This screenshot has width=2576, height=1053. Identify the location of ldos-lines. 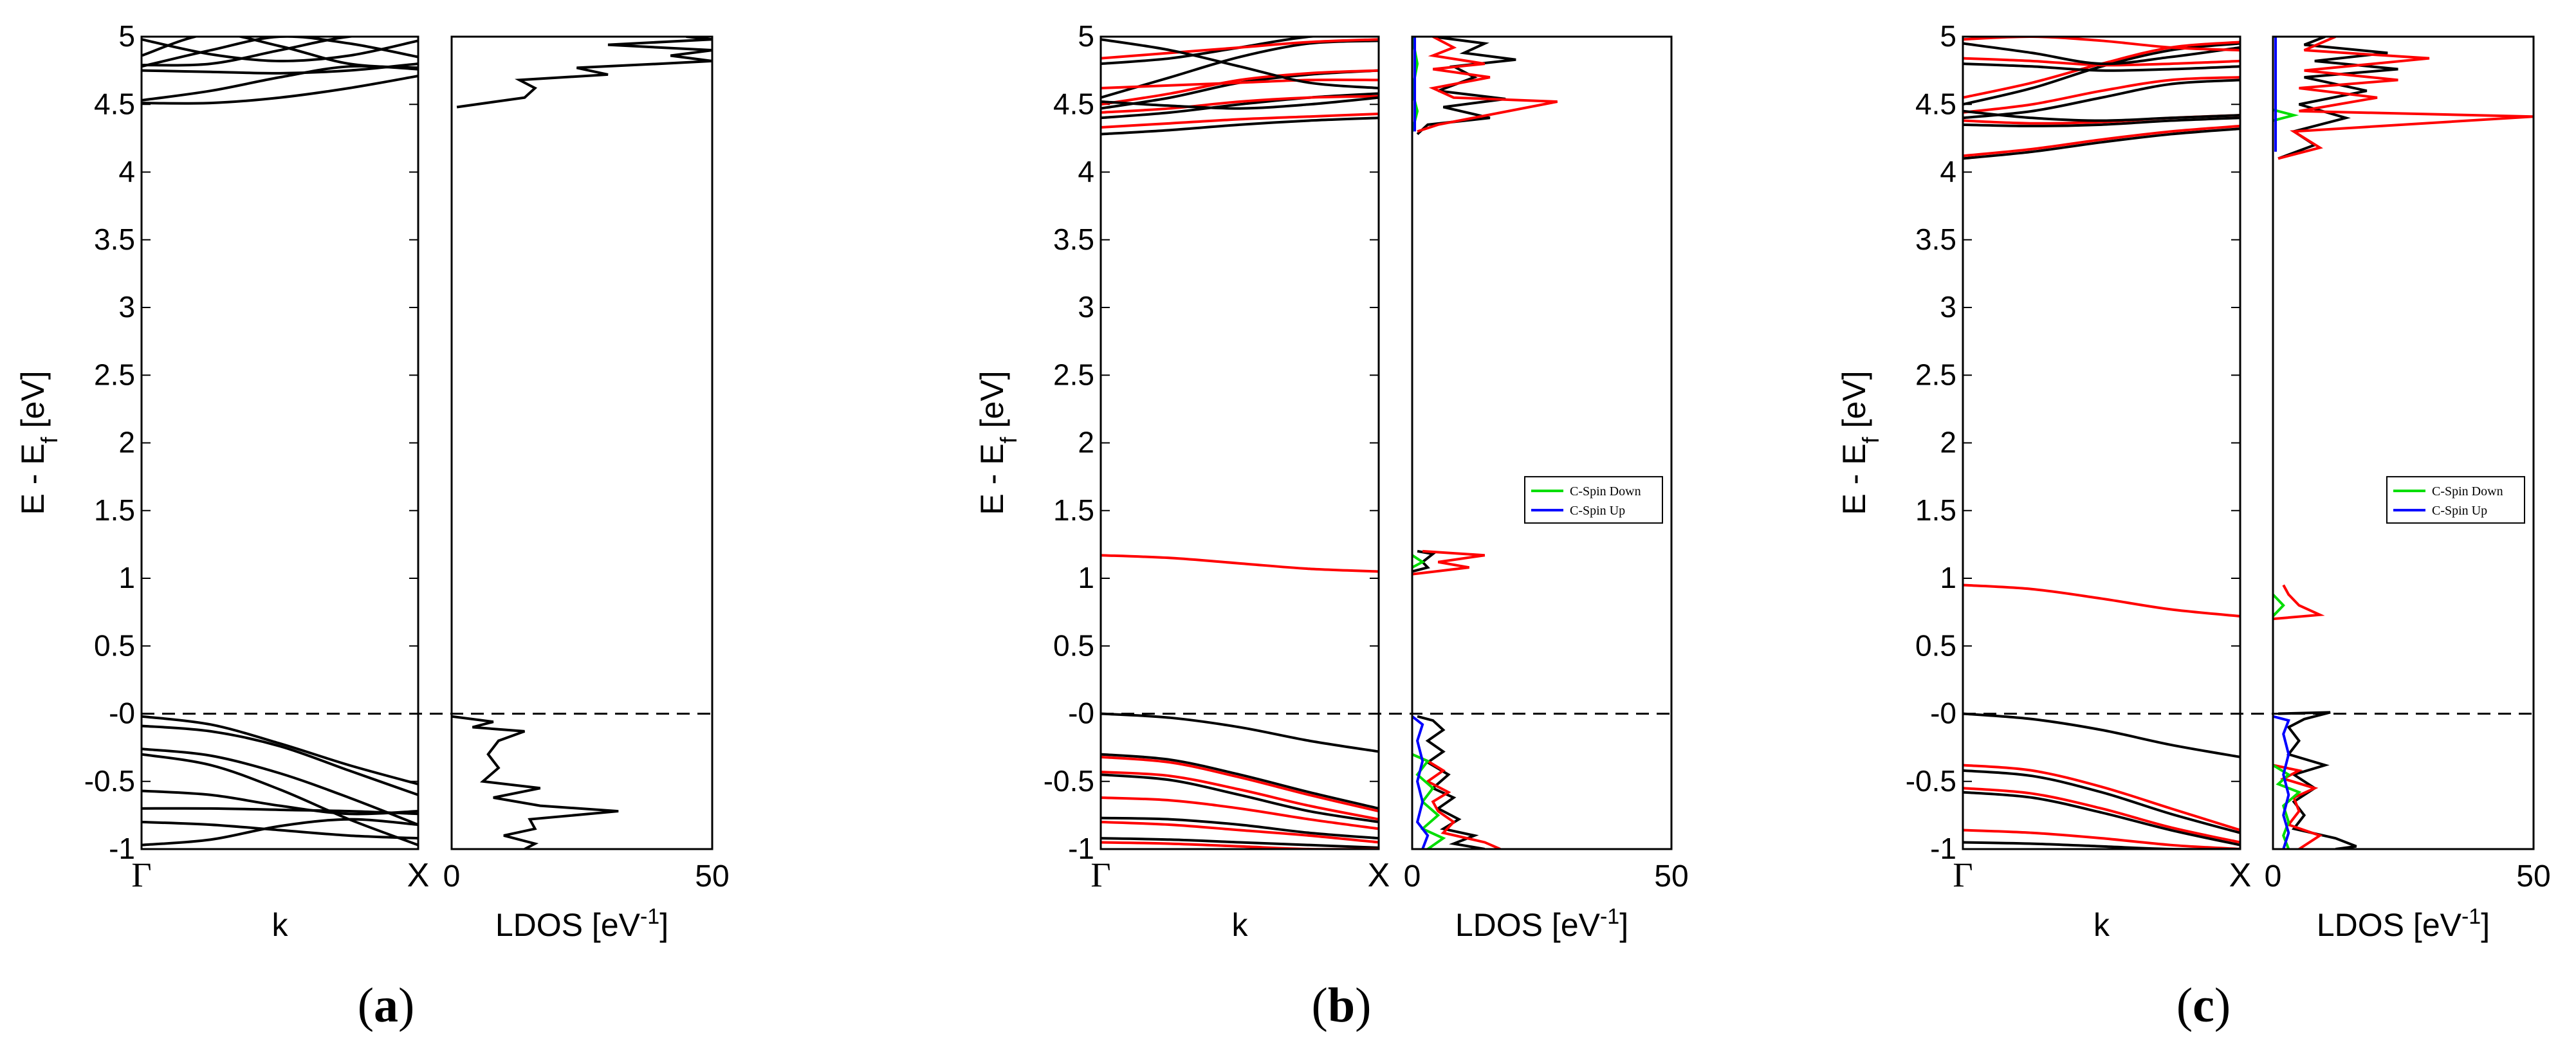
(582, 443).